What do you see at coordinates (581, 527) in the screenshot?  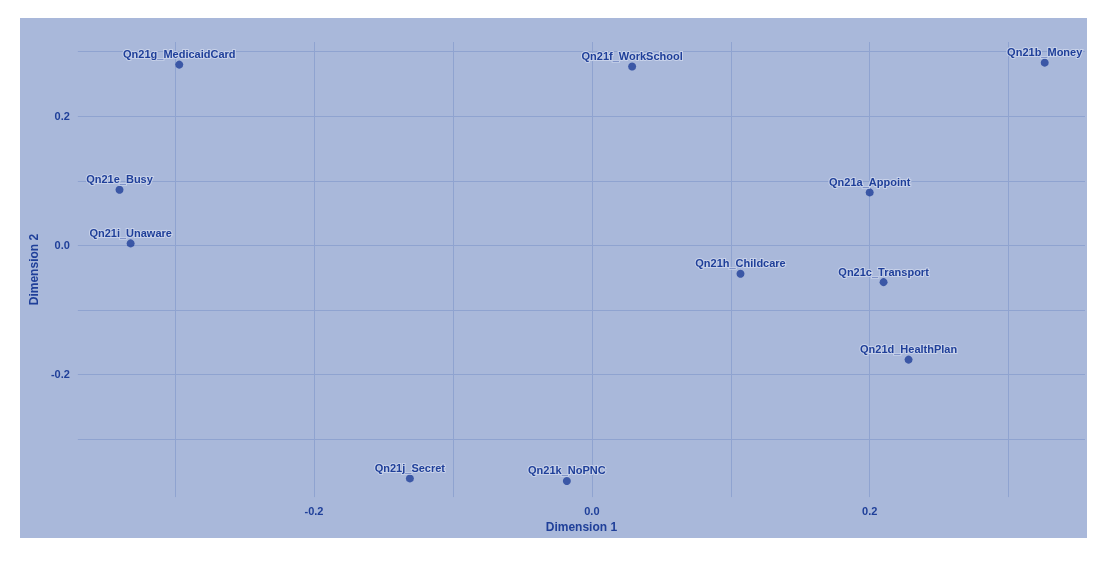 I see `x-axis-title: Dimension 1` at bounding box center [581, 527].